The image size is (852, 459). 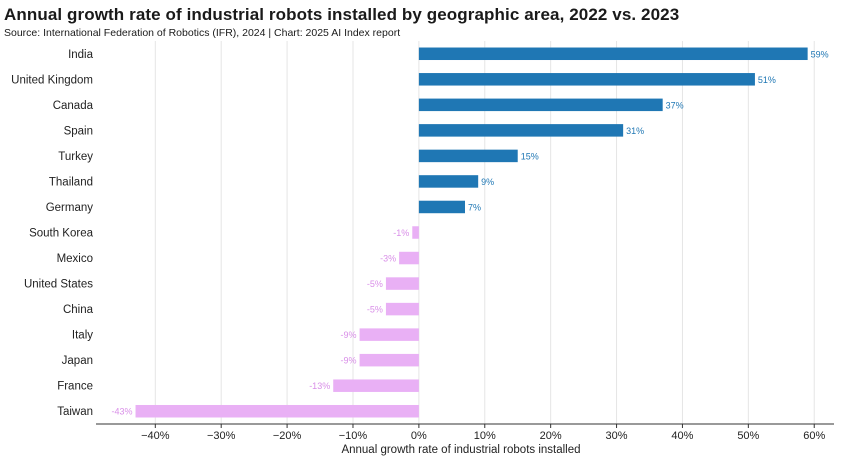 I want to click on x-tick-label: −30%, so click(x=221, y=436).